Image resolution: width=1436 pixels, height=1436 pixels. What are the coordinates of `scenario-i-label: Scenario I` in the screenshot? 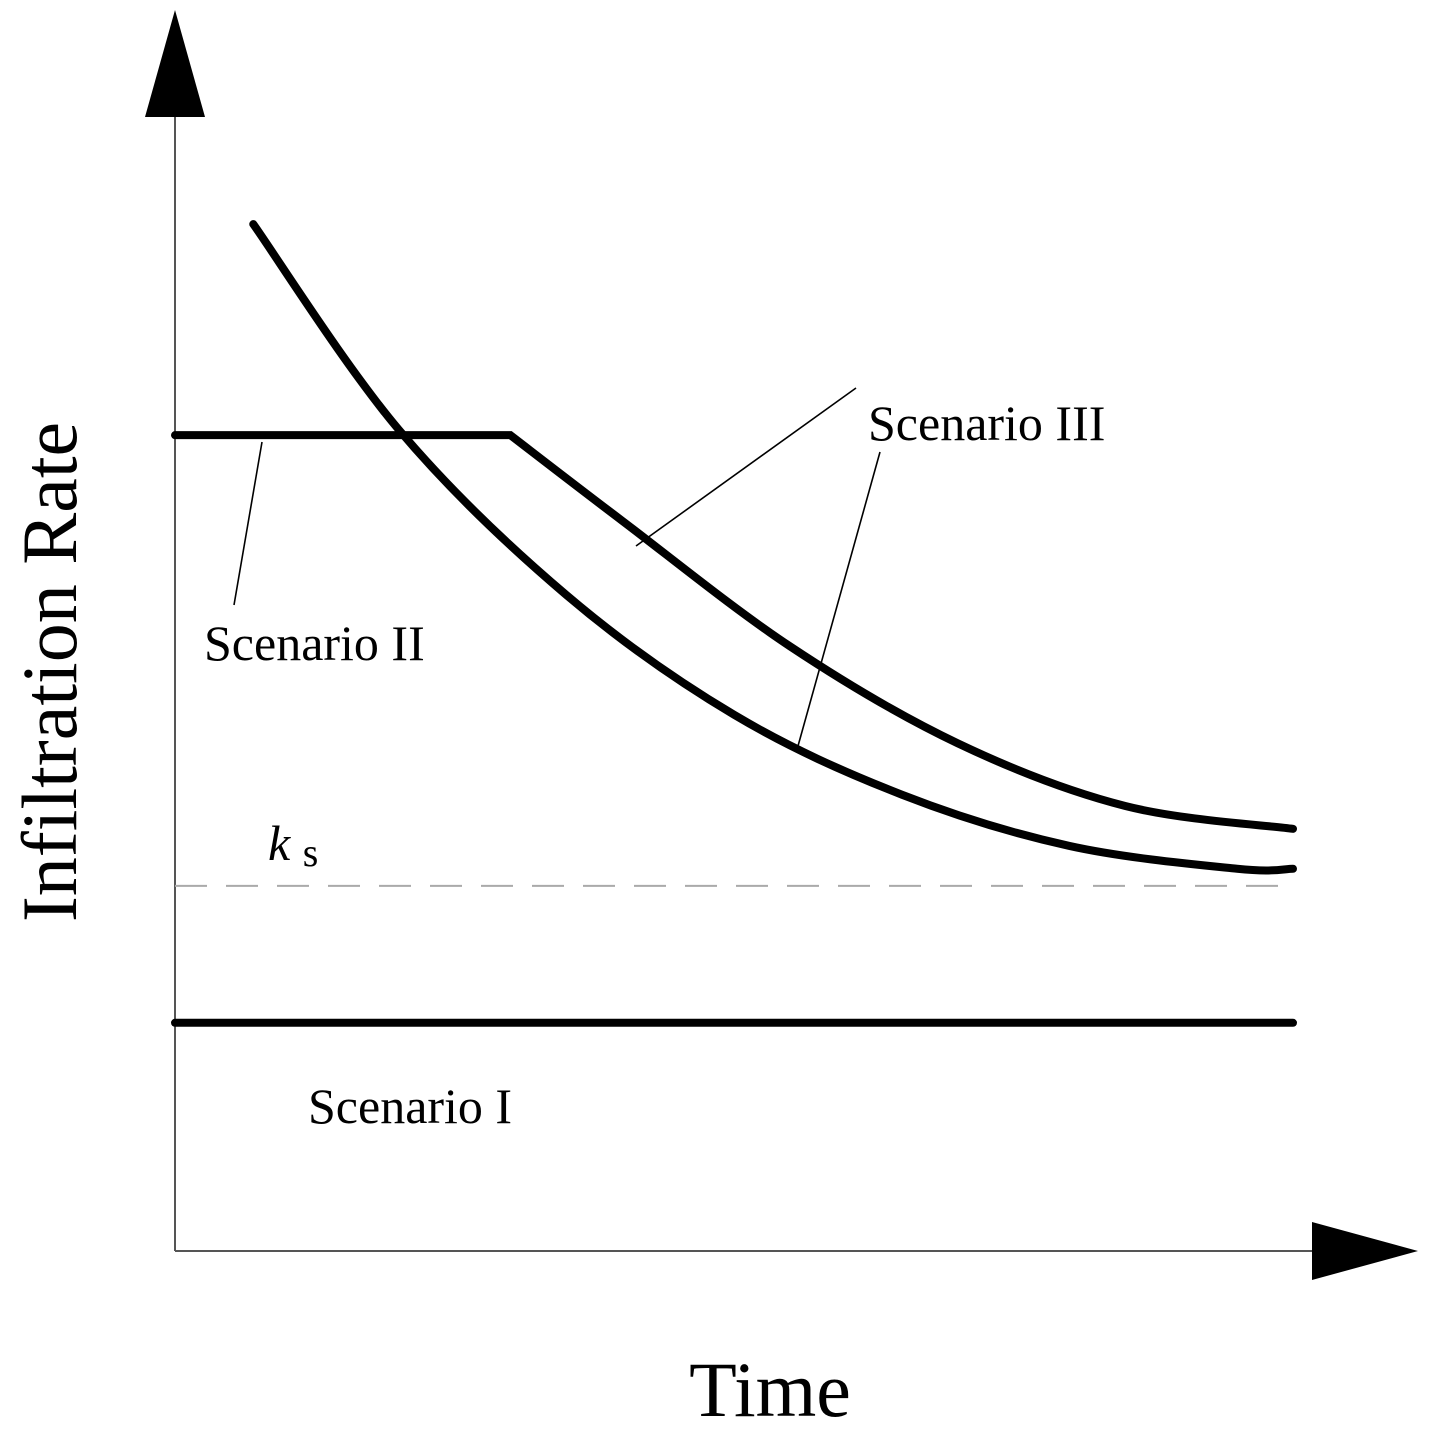 It's located at (410, 1106).